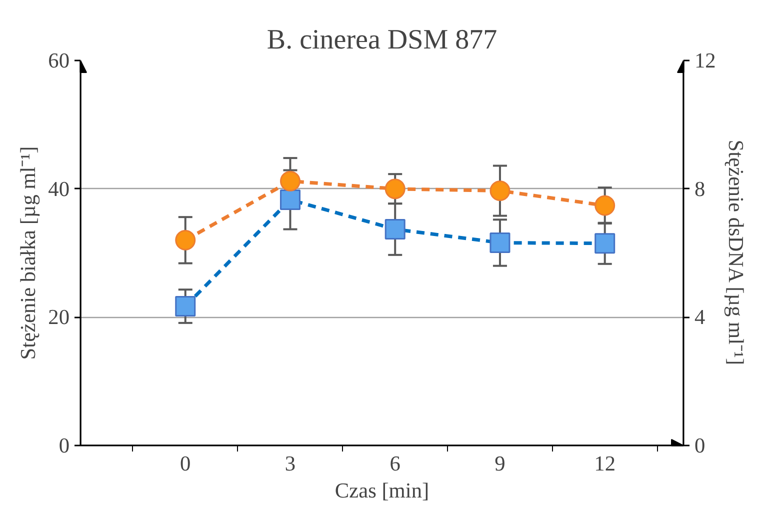  Describe the element at coordinates (705, 60) in the screenshot. I see `y2-tick-label: 12` at that location.